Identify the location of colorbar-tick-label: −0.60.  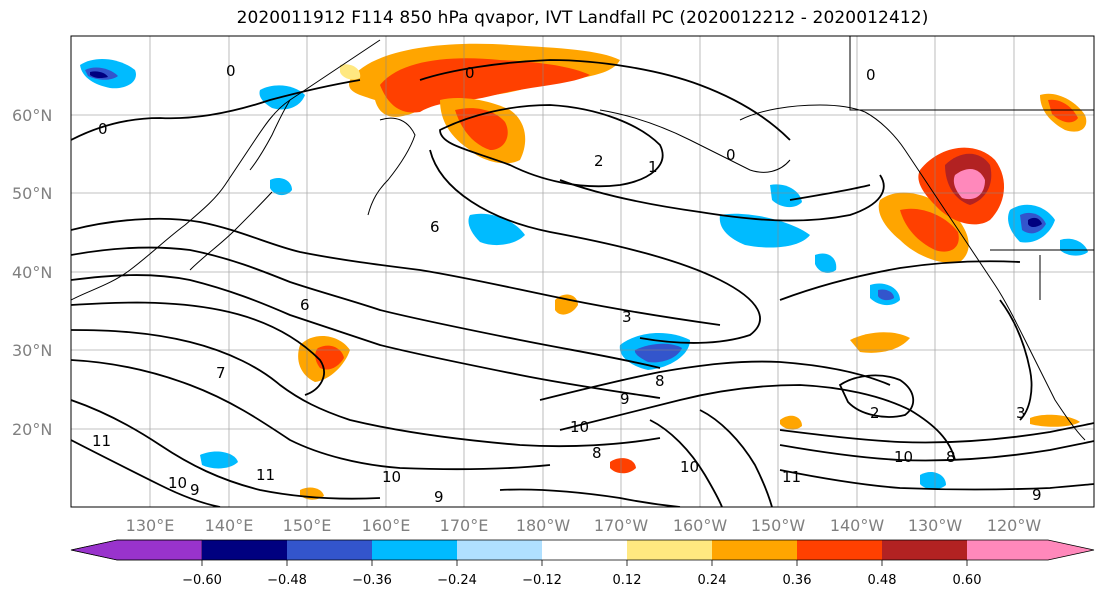
(202, 580).